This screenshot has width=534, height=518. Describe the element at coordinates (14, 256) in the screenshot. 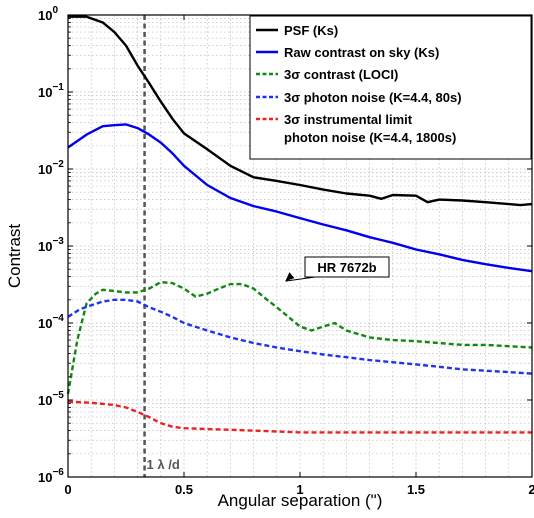

I see `y-axis-title: Contrast` at that location.